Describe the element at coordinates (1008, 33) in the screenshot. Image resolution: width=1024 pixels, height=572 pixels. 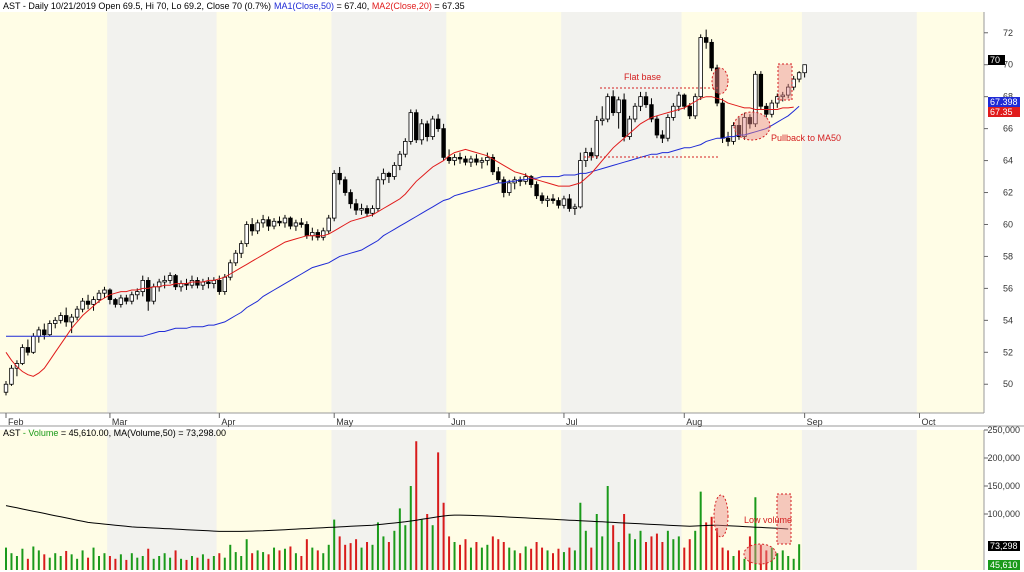
I see `price-y-tick-label: 72` at that location.